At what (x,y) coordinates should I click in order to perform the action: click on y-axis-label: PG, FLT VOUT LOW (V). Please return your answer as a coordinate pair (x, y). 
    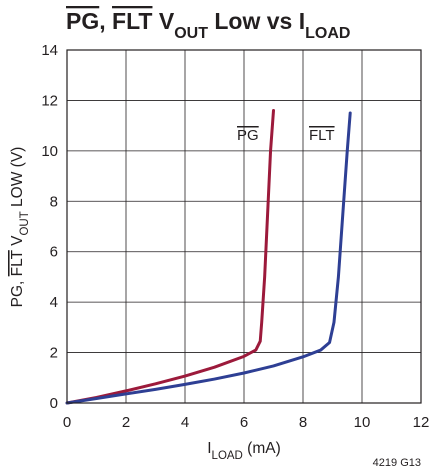
    Looking at the image, I should click on (20, 227).